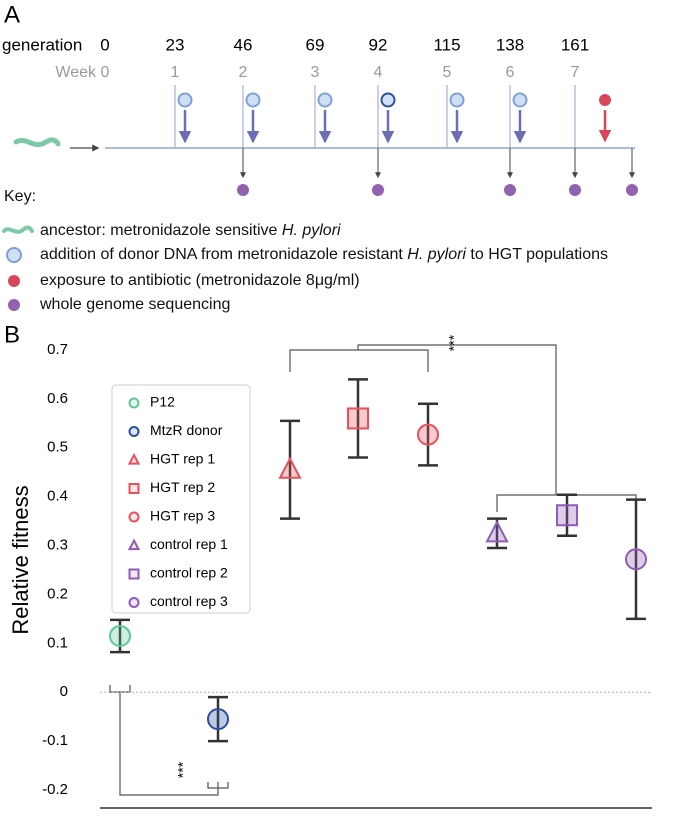  Describe the element at coordinates (104, 44) in the screenshot. I see `generation-number: 0` at that location.